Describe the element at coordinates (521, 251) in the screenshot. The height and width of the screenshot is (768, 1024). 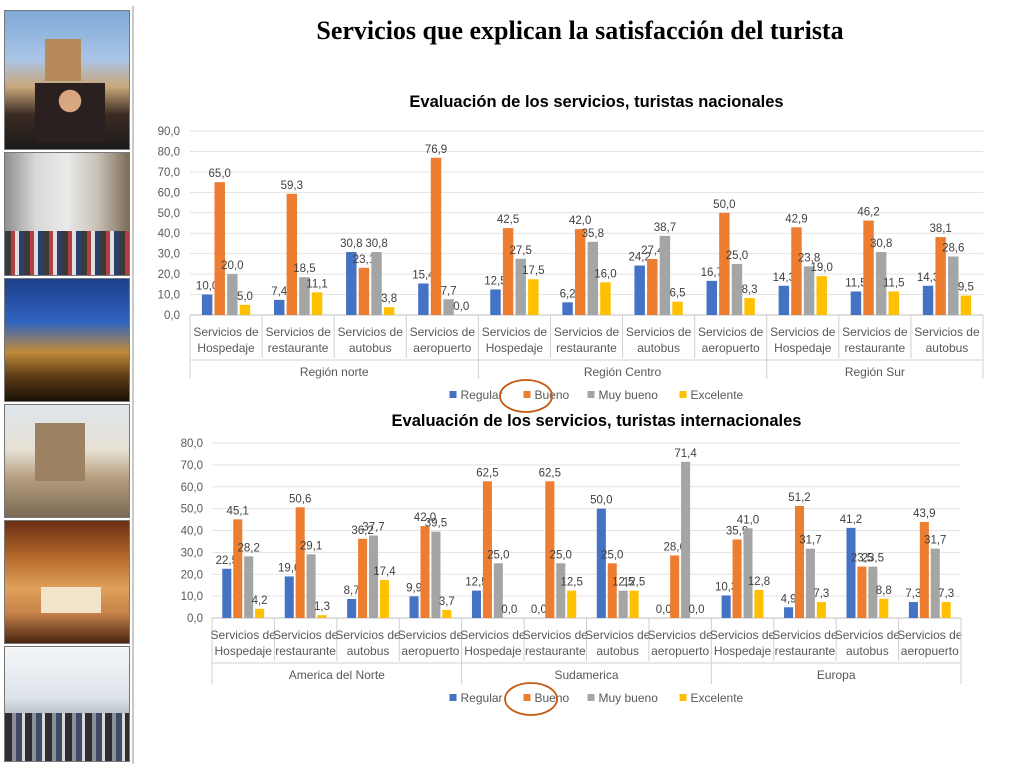
I see `data-label: 27,5` at that location.